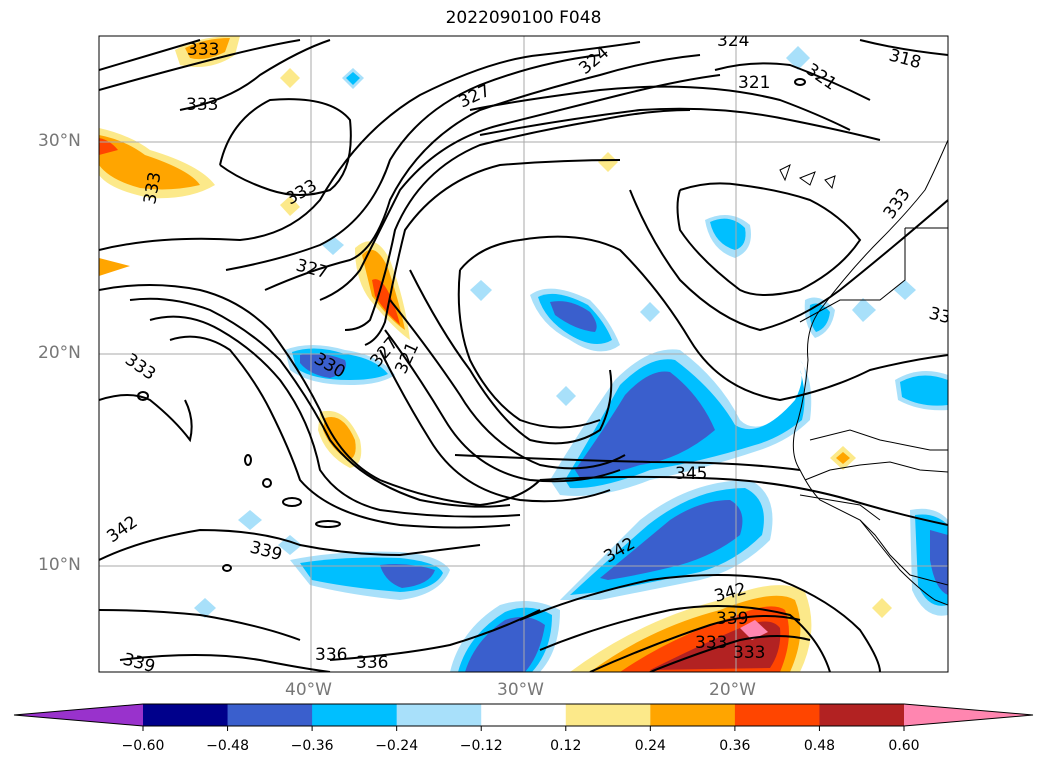  What do you see at coordinates (904, 746) in the screenshot?
I see `colorbar-tick-label: 0.60` at bounding box center [904, 746].